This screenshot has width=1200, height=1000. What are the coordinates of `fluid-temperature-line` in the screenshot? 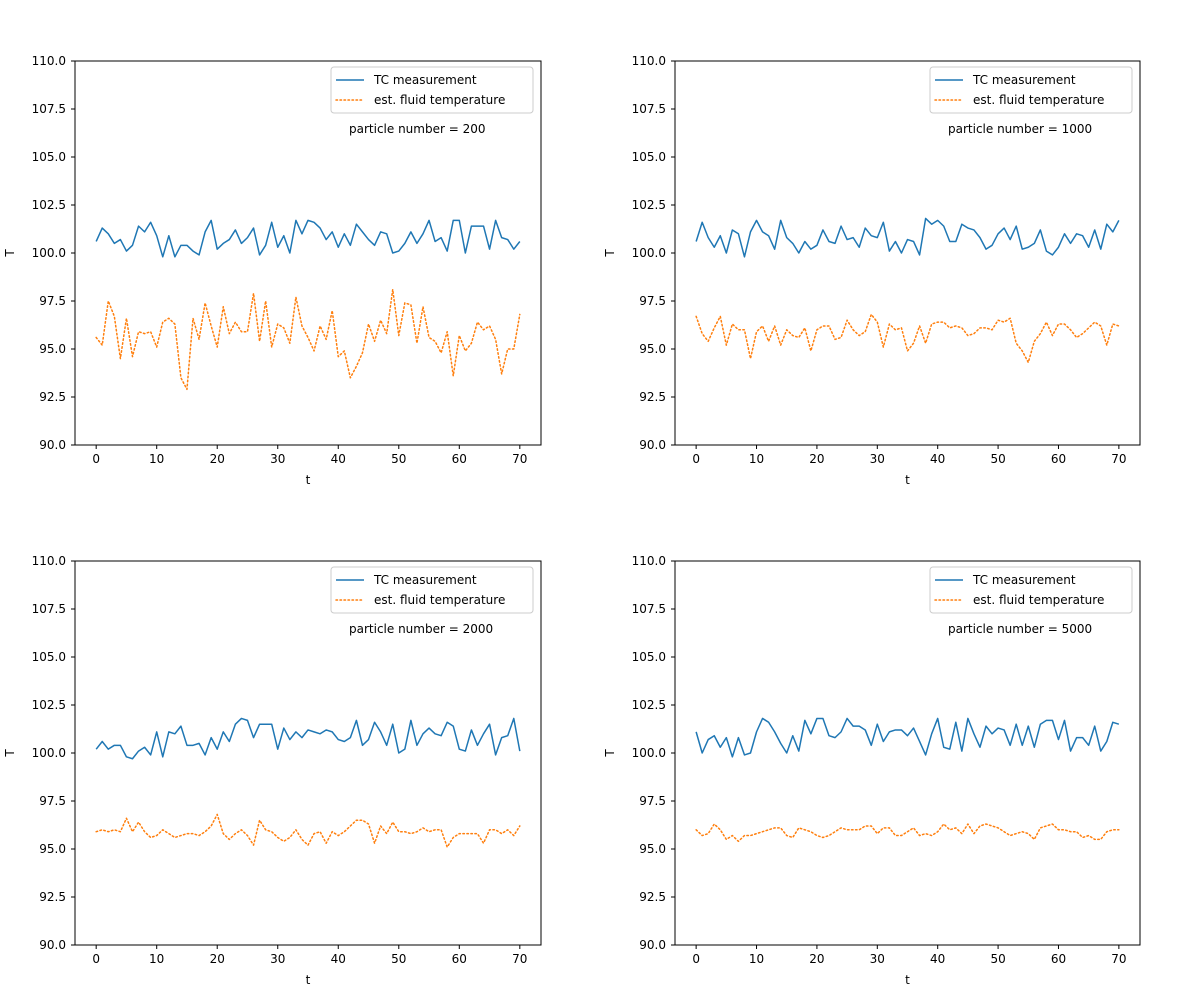 It's located at (907, 833).